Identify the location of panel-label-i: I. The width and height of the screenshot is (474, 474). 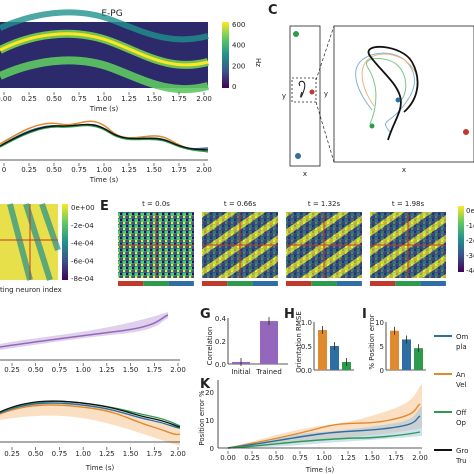
(364, 314).